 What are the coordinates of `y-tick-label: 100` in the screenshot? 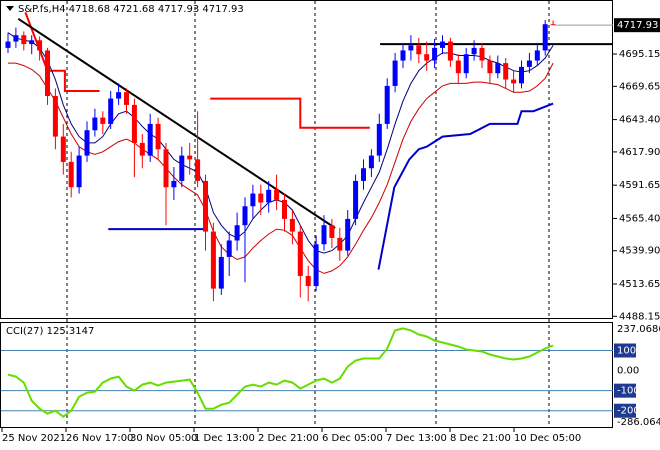 It's located at (626, 351).